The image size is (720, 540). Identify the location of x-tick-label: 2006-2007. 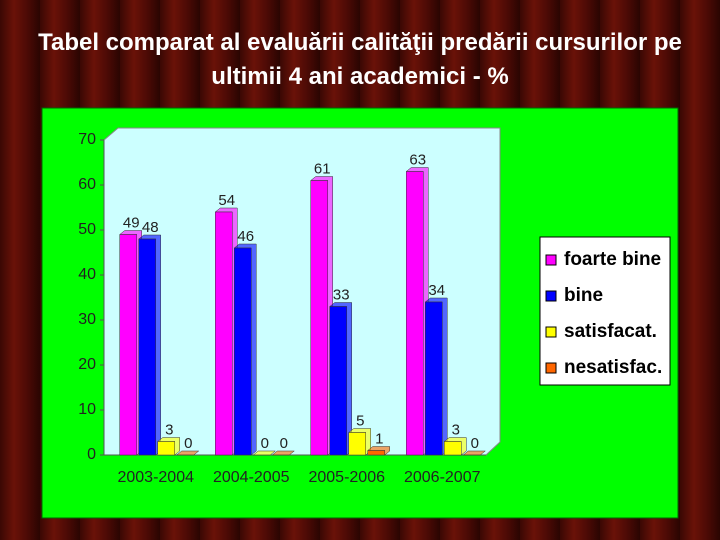
(442, 477).